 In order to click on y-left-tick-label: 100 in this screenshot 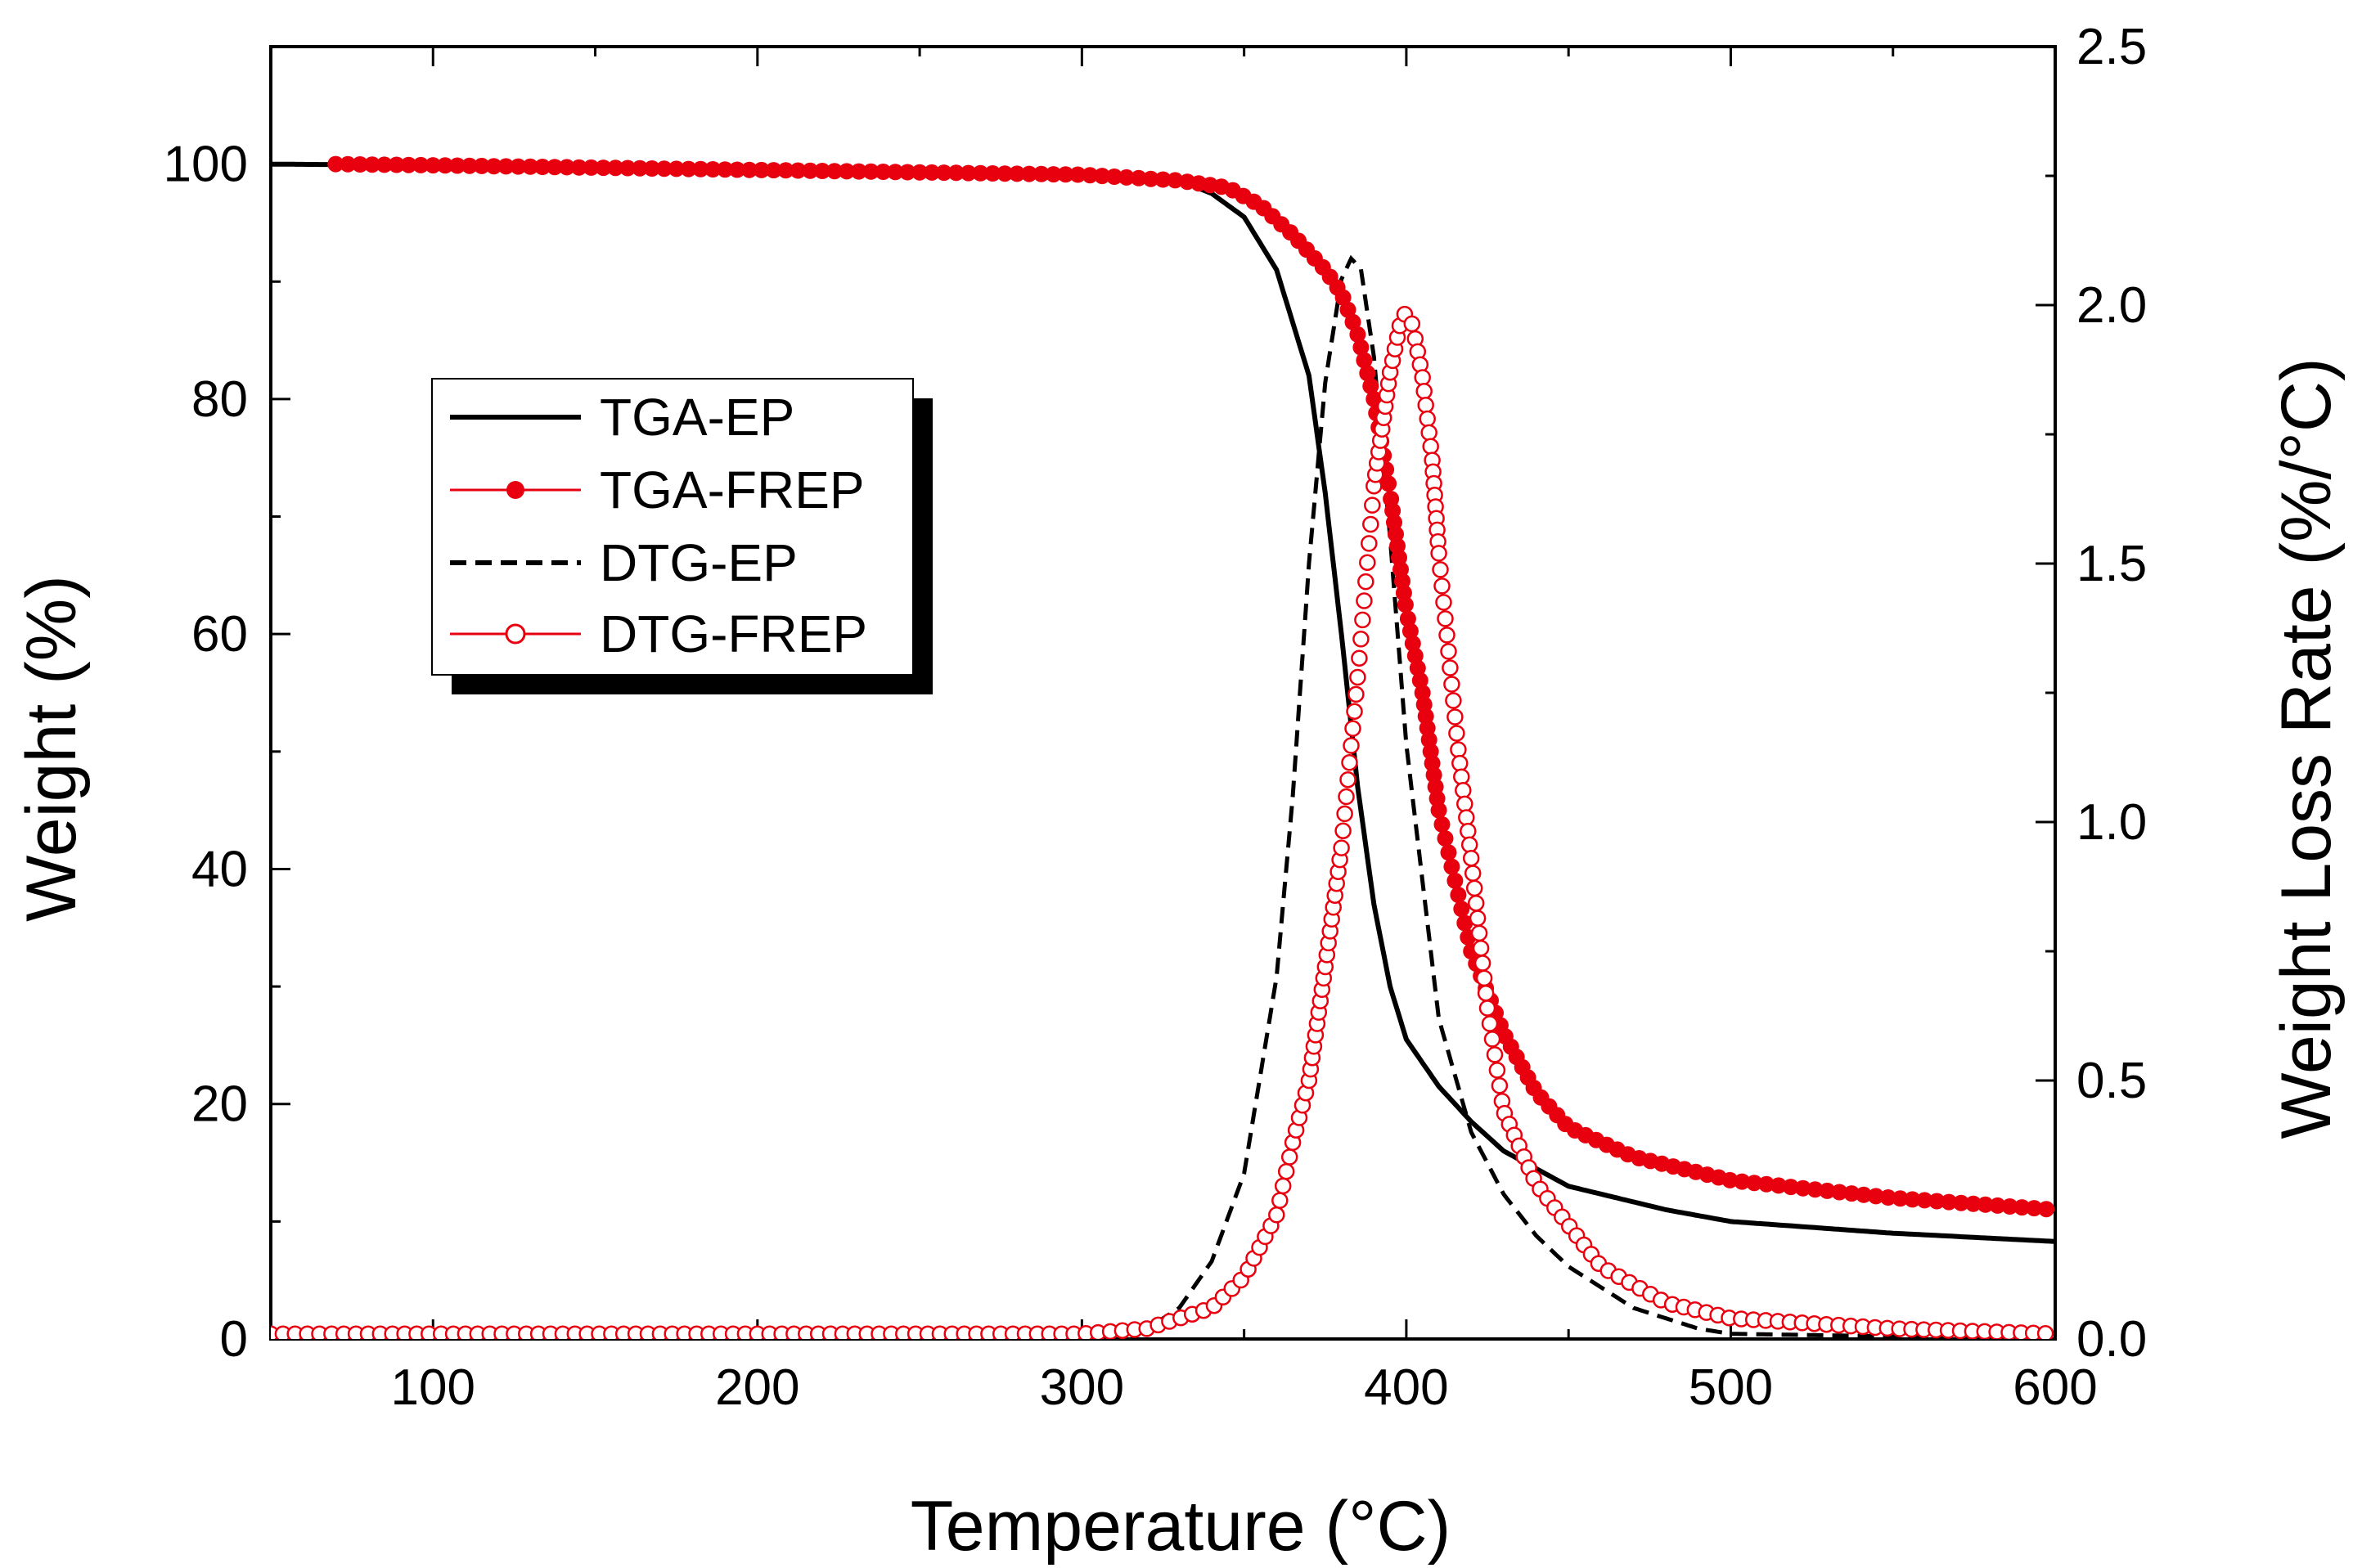, I will do `click(206, 165)`.